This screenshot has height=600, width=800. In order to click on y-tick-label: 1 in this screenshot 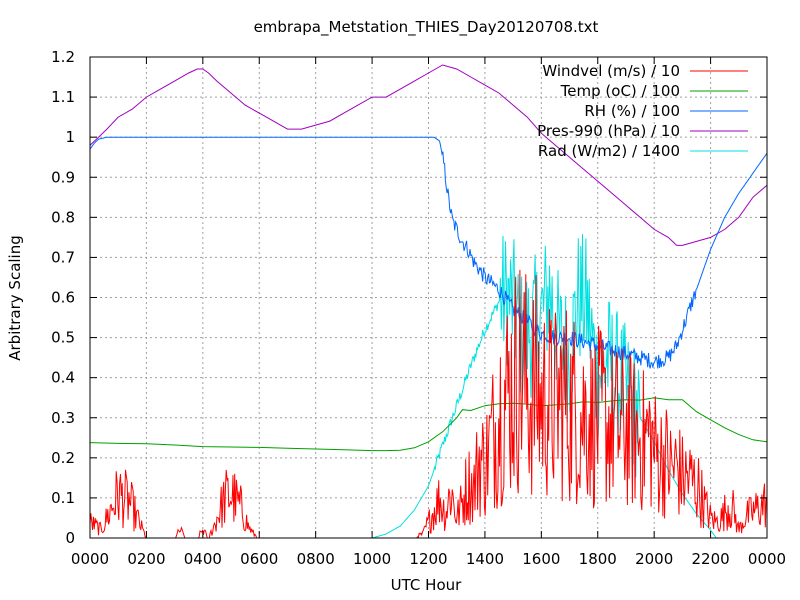, I will do `click(70, 137)`.